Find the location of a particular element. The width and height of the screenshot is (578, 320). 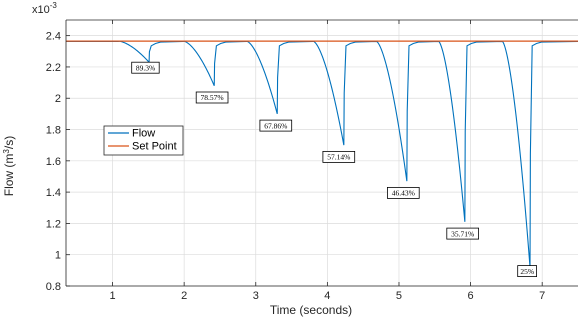

data-annotation-label: 78.57% is located at coordinates (212, 97).